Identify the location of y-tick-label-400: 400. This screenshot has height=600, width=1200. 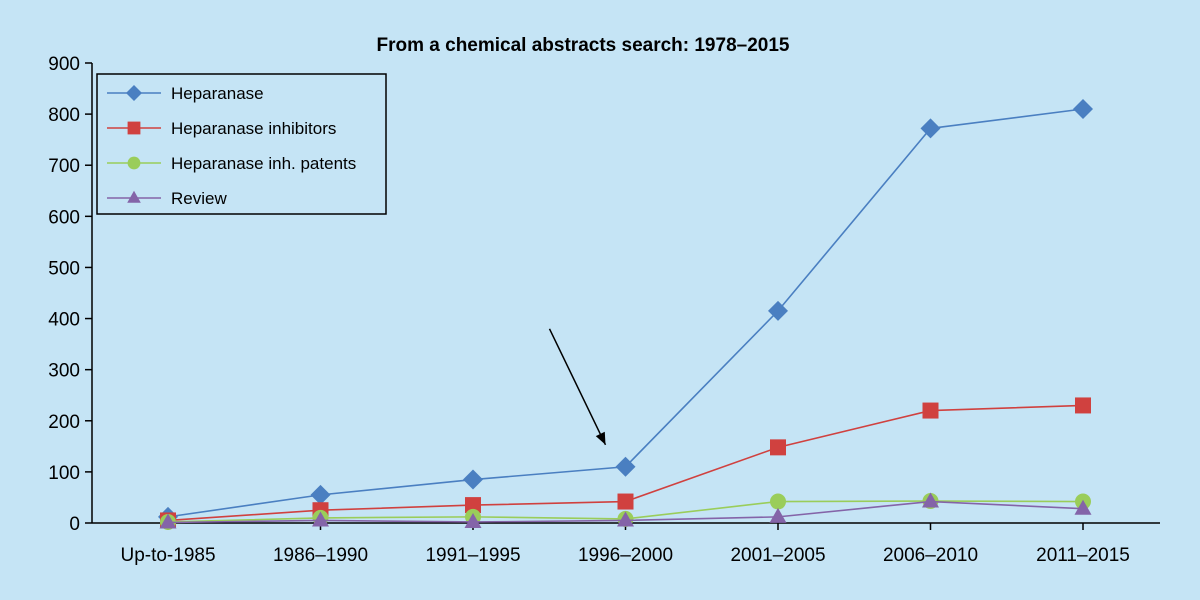
(64, 320).